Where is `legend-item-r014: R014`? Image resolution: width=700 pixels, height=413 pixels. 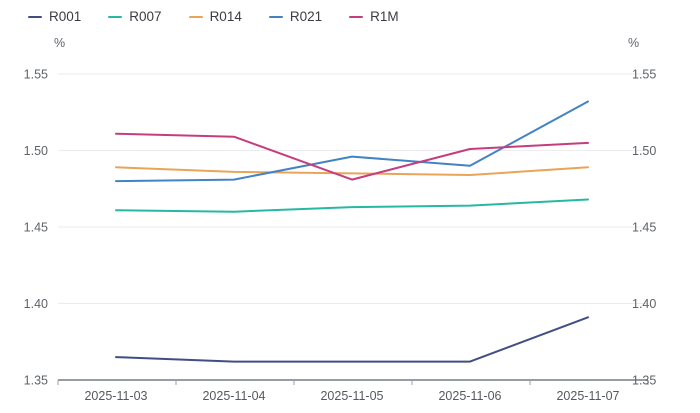
legend-item-r014: R014 is located at coordinates (215, 16).